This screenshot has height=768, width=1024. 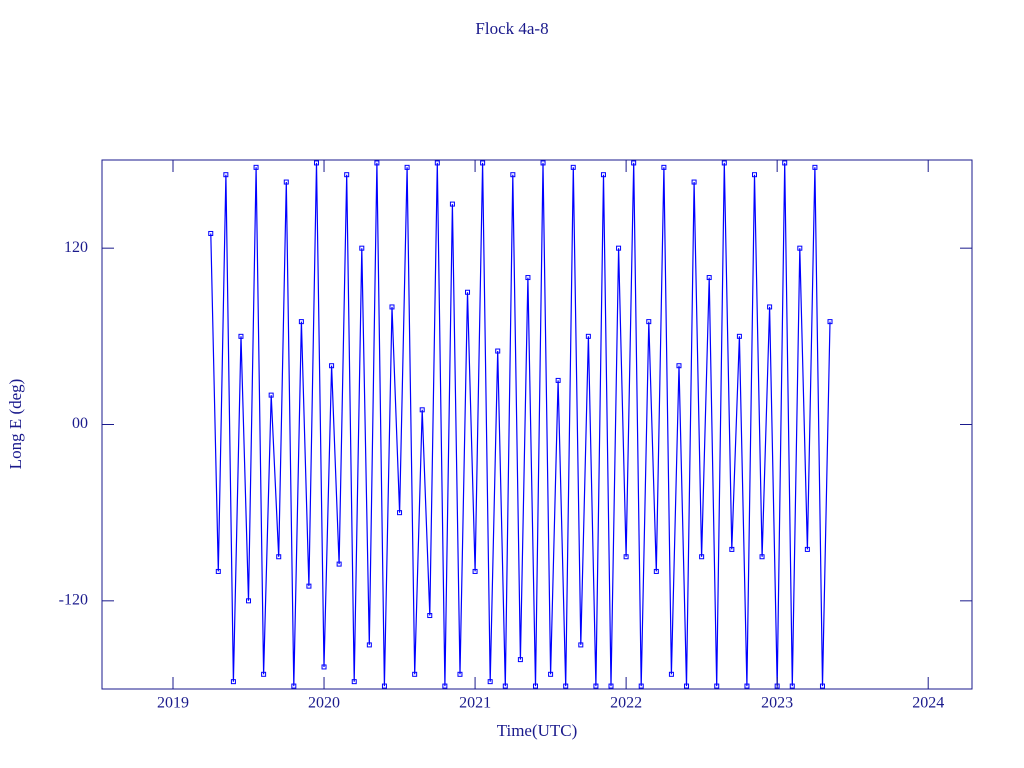 What do you see at coordinates (15, 424) in the screenshot?
I see `y-axis-label: Long E (deg)` at bounding box center [15, 424].